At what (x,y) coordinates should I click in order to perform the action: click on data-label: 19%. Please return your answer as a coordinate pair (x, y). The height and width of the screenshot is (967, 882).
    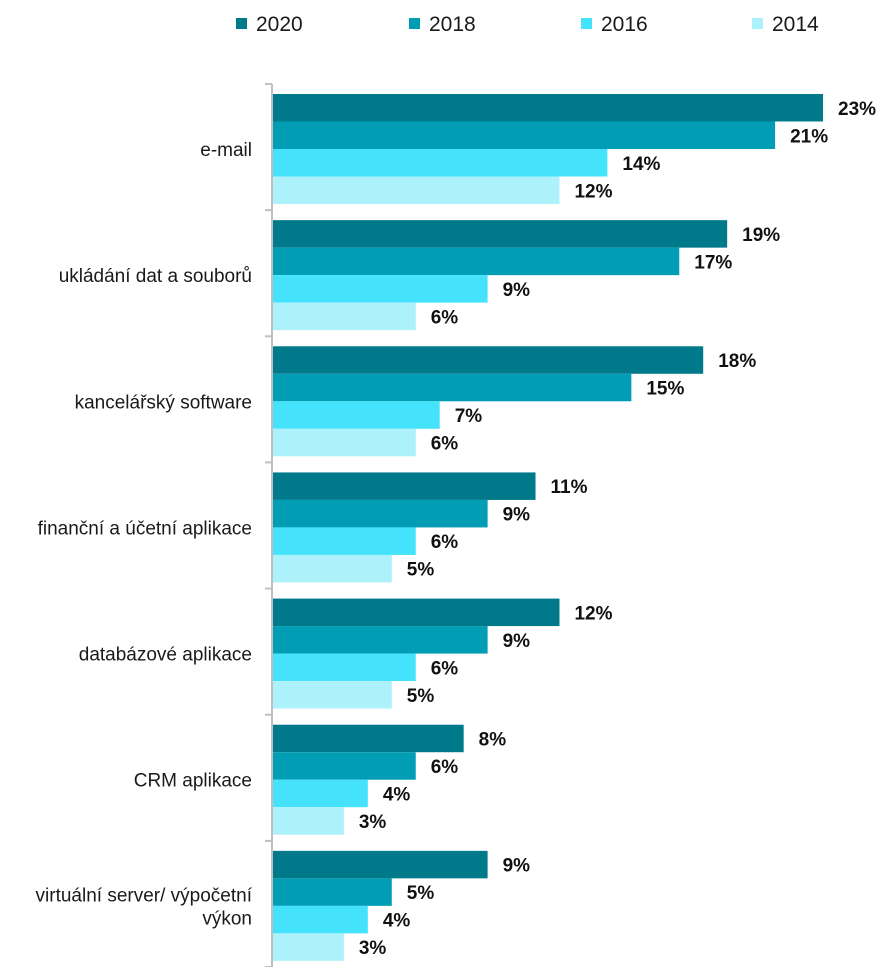
    Looking at the image, I should click on (761, 235).